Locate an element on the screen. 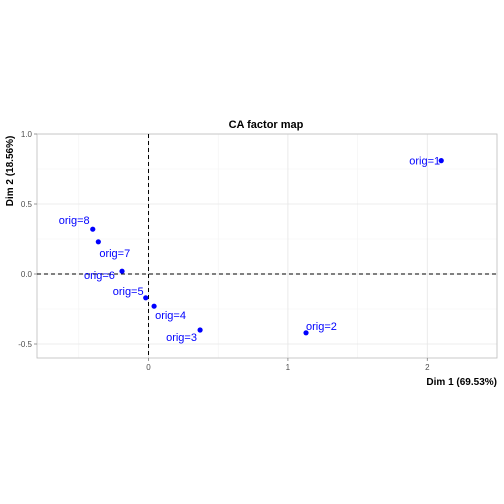 The height and width of the screenshot is (504, 504). x-tick-label: 2 is located at coordinates (427, 367).